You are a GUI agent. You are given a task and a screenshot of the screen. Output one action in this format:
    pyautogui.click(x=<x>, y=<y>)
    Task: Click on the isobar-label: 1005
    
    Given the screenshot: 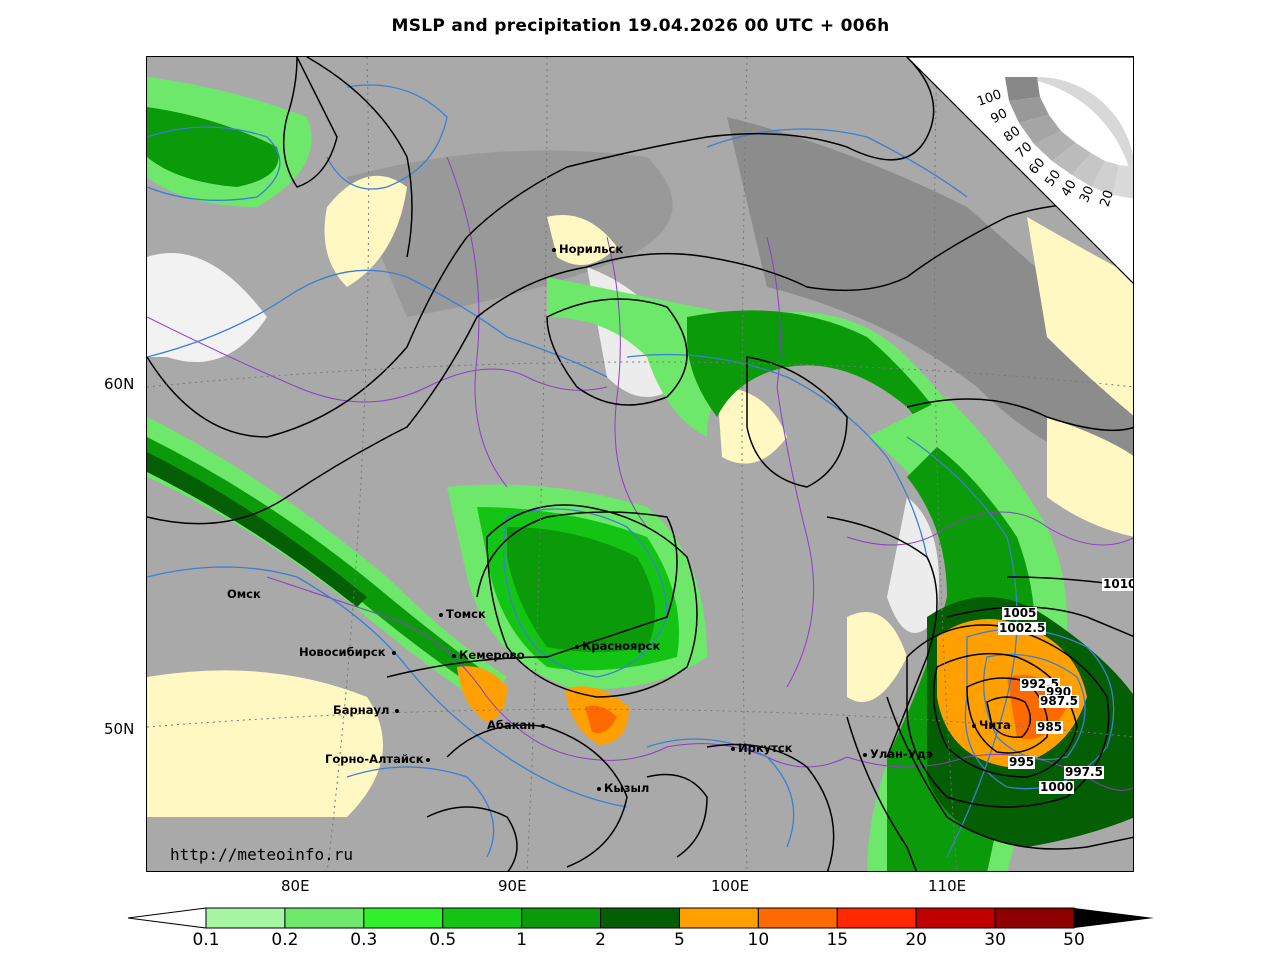 What is the action you would take?
    pyautogui.click(x=1020, y=613)
    